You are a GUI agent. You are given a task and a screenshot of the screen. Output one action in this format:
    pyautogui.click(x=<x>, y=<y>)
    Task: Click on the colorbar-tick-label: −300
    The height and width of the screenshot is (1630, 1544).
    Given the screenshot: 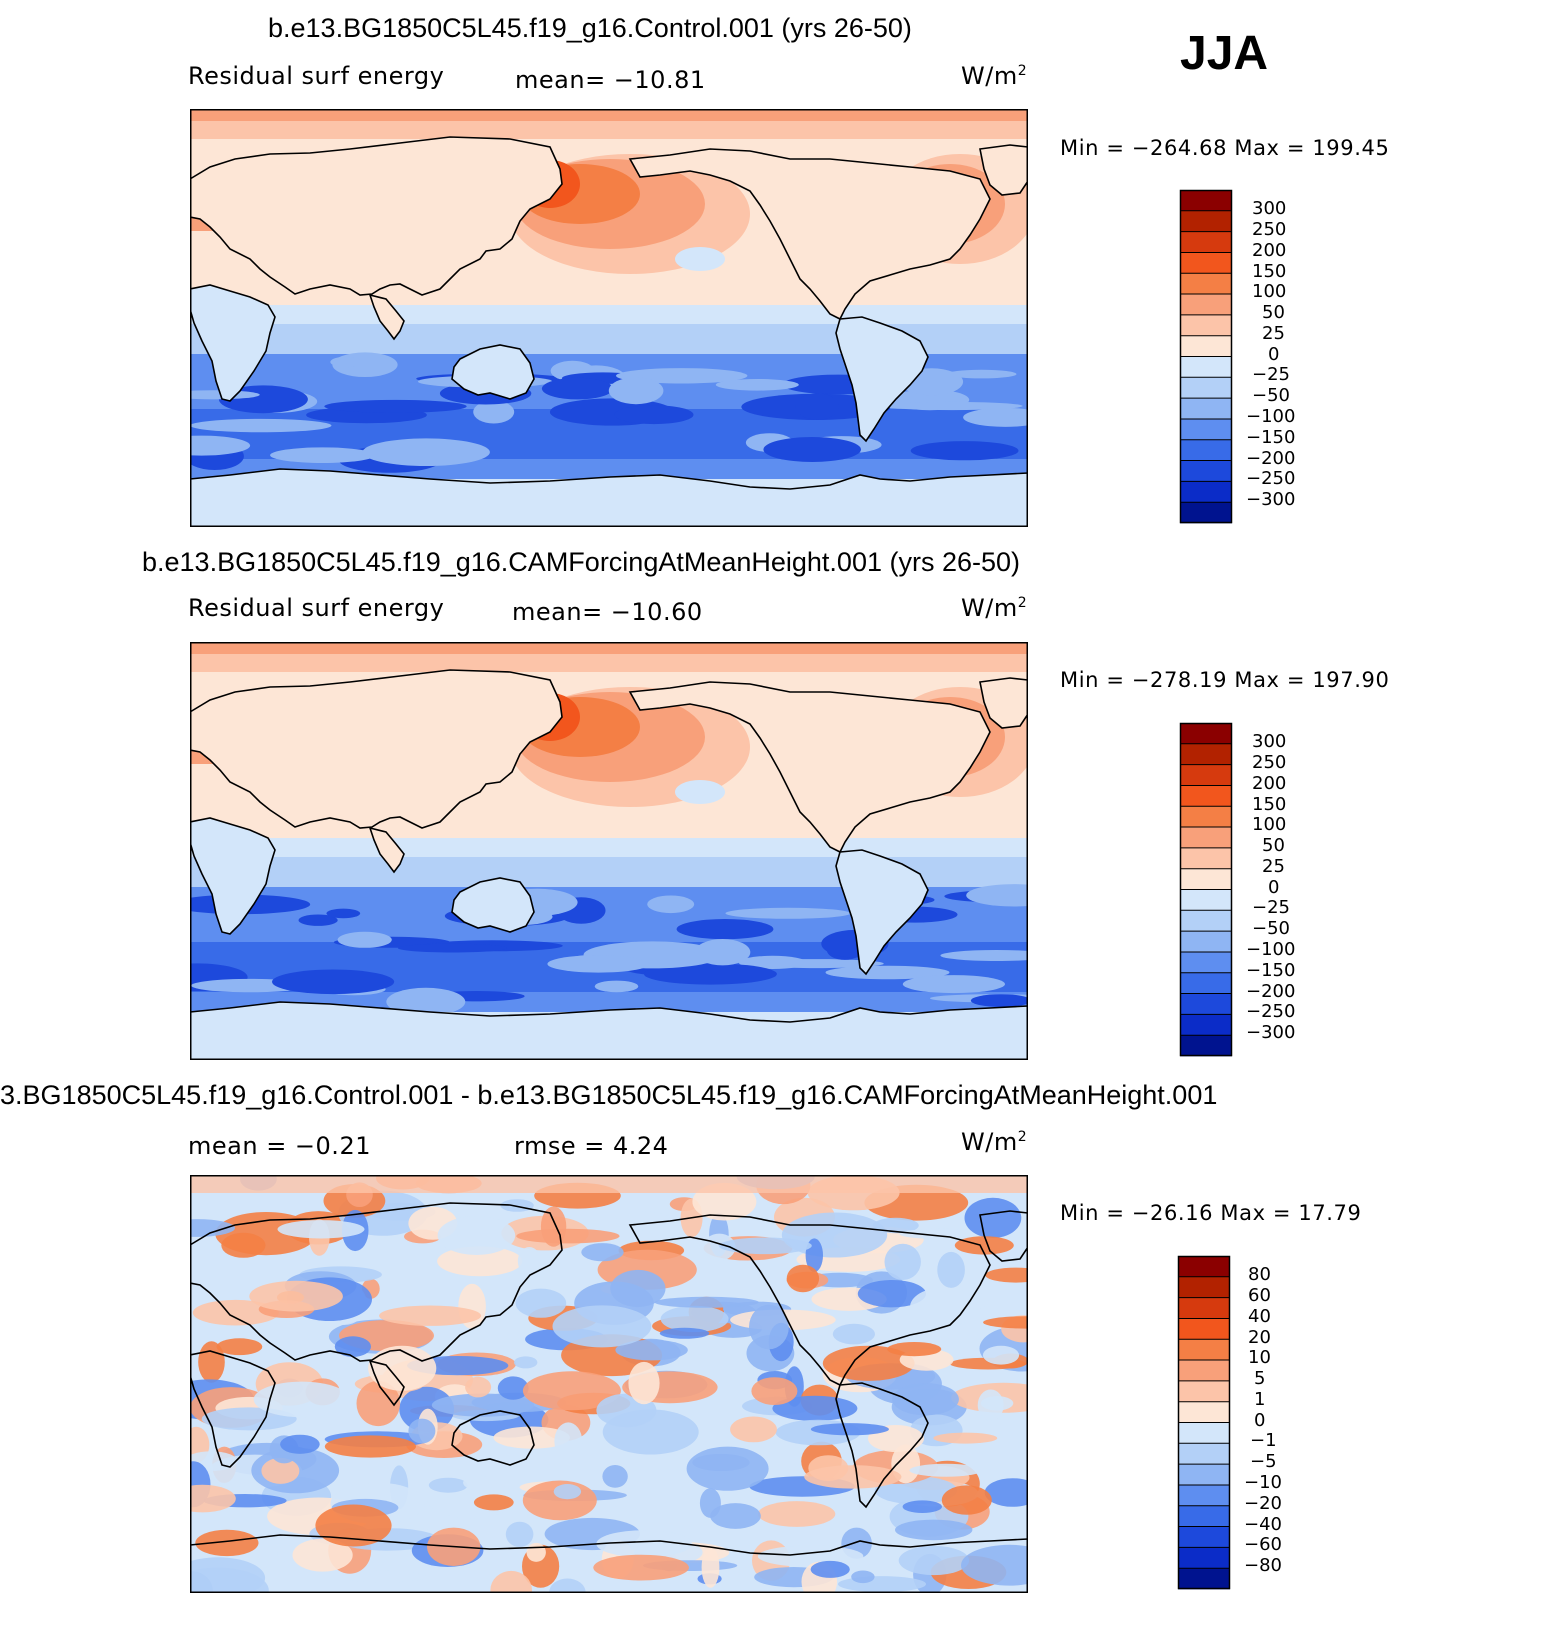 What is the action you would take?
    pyautogui.click(x=1271, y=499)
    